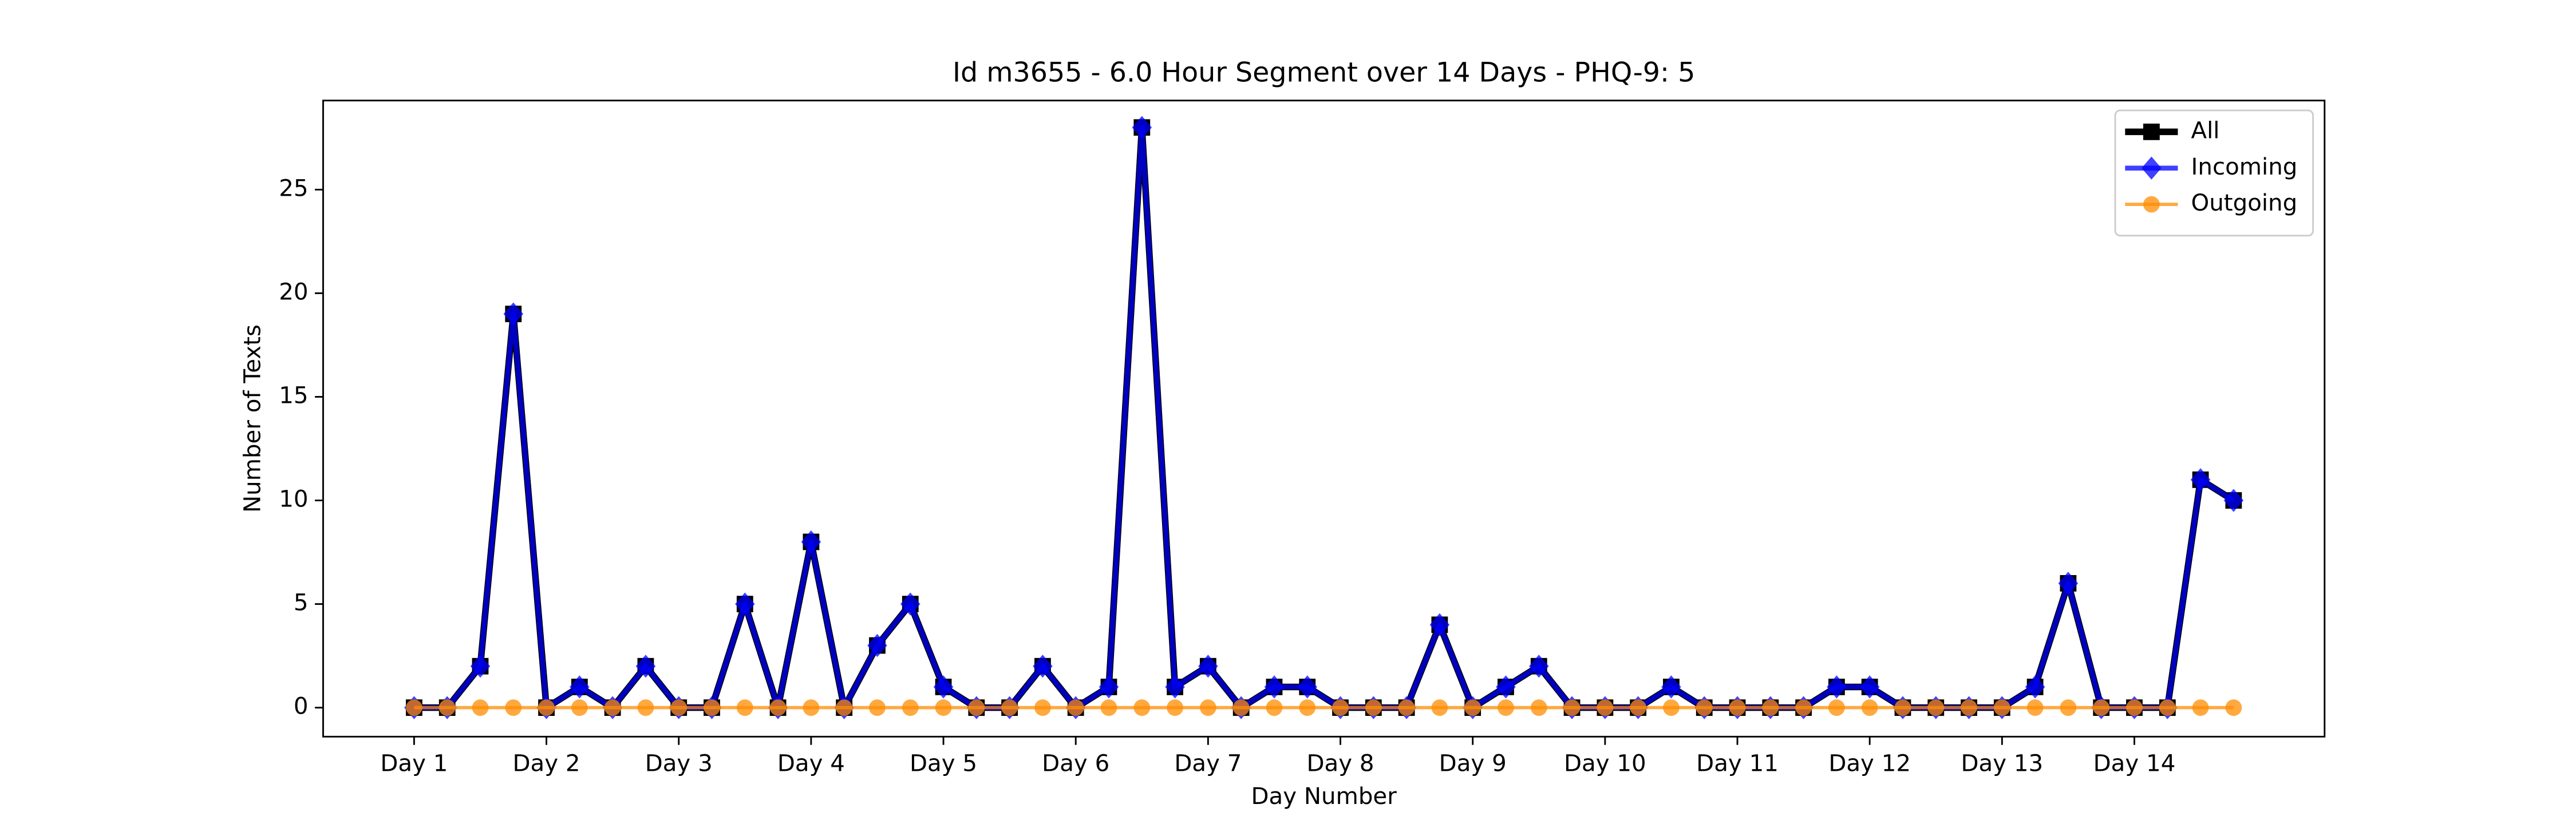  I want to click on legend: All Incoming Outgoing, so click(2214, 173).